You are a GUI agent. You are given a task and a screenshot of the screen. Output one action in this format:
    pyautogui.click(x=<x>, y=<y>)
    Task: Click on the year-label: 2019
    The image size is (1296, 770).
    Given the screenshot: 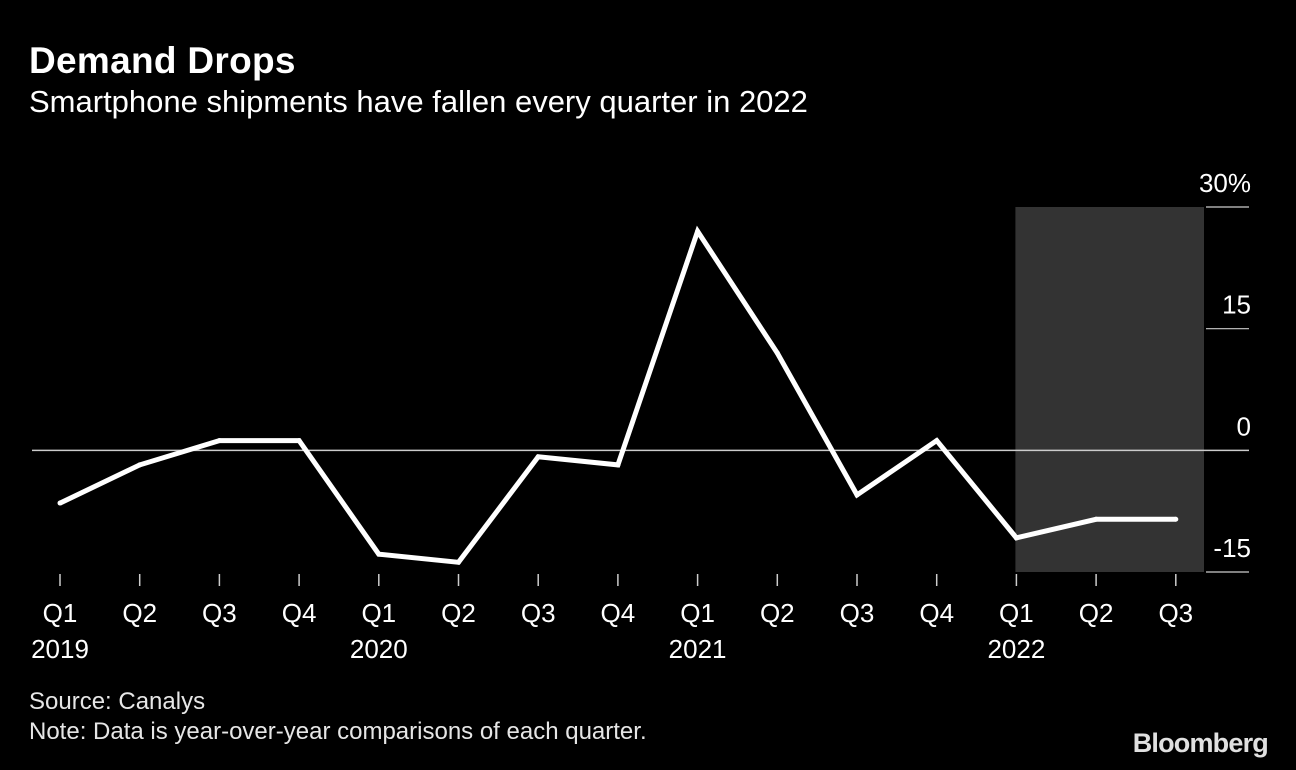 What is the action you would take?
    pyautogui.click(x=60, y=649)
    